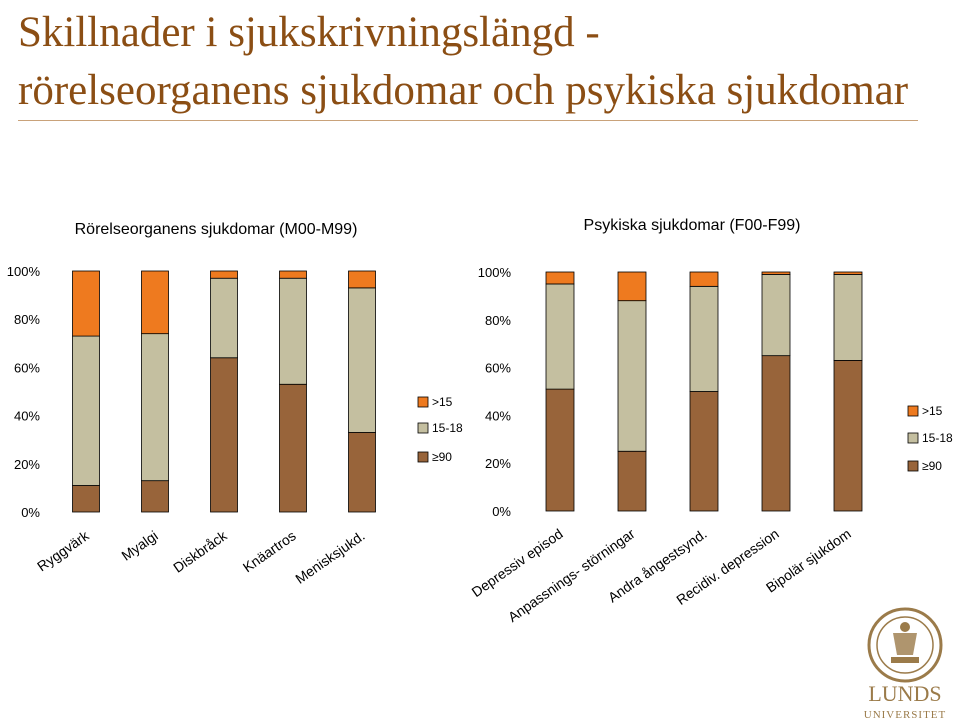 This screenshot has width=960, height=724. Describe the element at coordinates (63, 551) in the screenshot. I see `x-tick-label: Ryggvärk` at that location.